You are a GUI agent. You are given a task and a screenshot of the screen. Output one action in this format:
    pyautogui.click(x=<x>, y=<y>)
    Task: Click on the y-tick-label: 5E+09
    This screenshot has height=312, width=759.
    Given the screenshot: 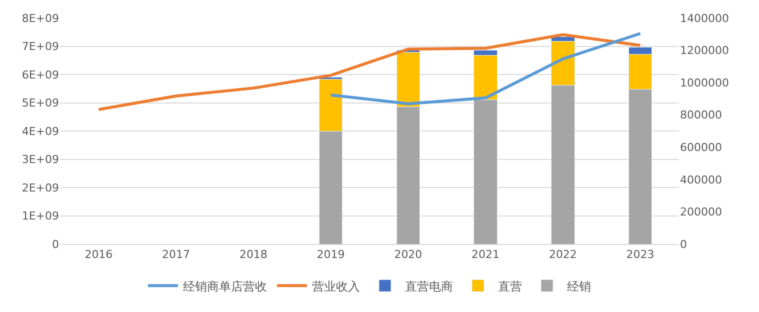 What is the action you would take?
    pyautogui.click(x=40, y=103)
    